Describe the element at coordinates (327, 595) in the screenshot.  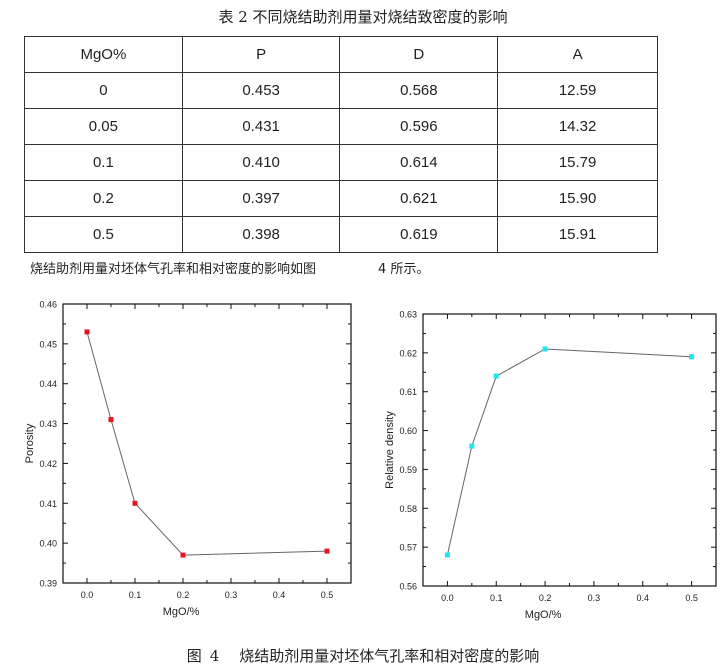
I see `porosity-x-tick-label: 0.5` at that location.